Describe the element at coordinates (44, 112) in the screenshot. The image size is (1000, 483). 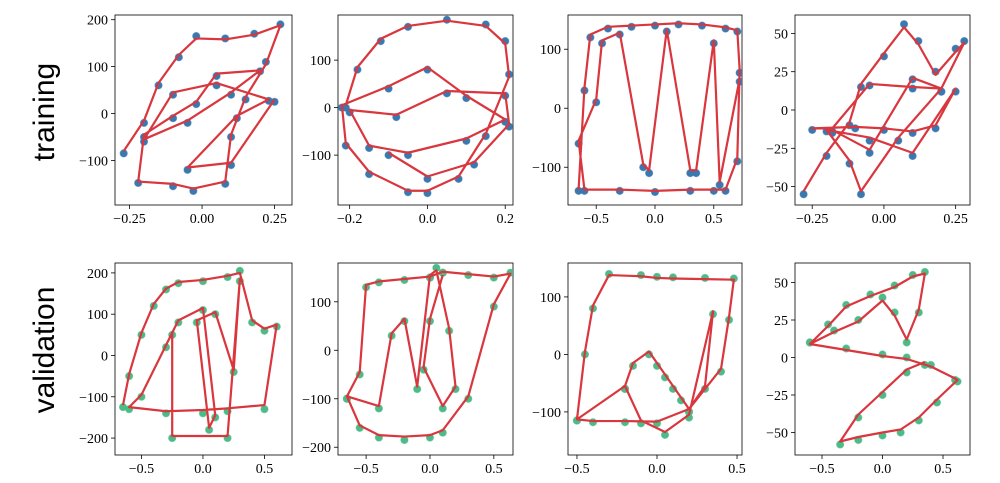
I see `row-label: training` at that location.